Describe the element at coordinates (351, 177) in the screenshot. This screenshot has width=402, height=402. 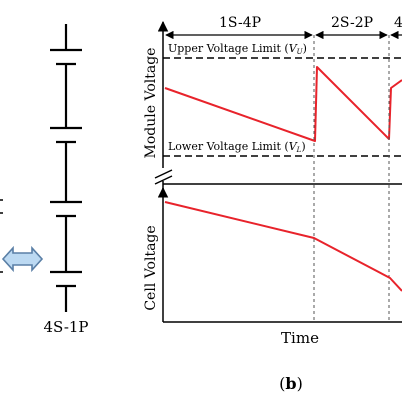
I see `phase-dividers` at that location.